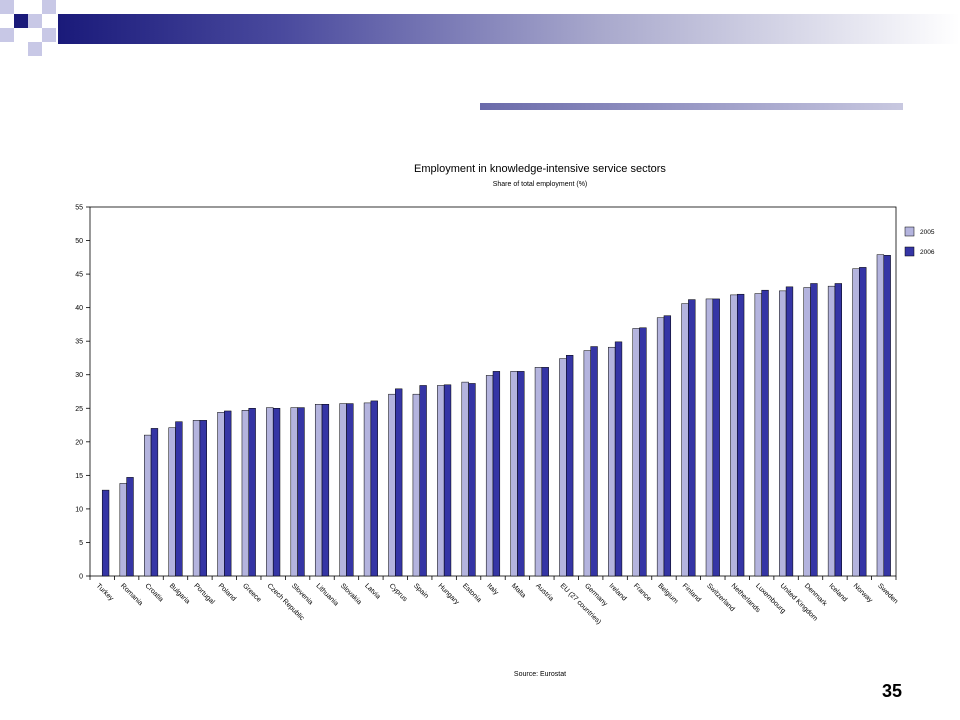 This screenshot has height=720, width=960. What do you see at coordinates (302, 594) in the screenshot?
I see `x-tick-label: Slovenia` at bounding box center [302, 594].